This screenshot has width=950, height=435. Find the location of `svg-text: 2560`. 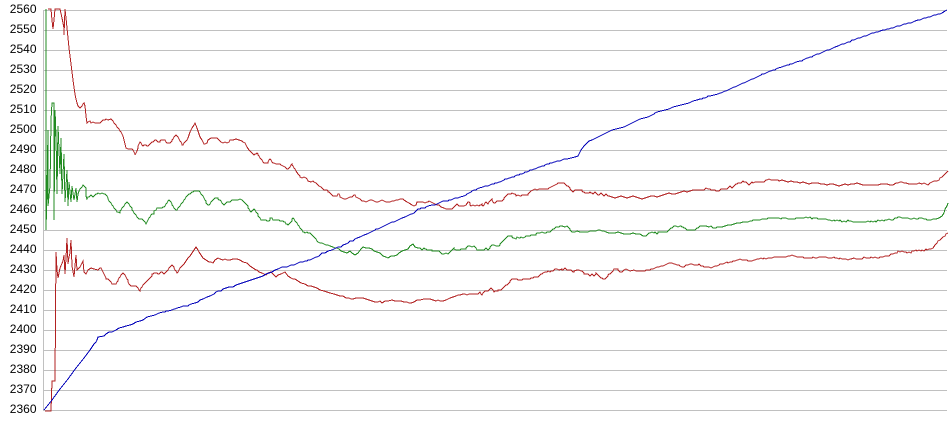

svg-text: 2560 is located at coordinates (23, 9).